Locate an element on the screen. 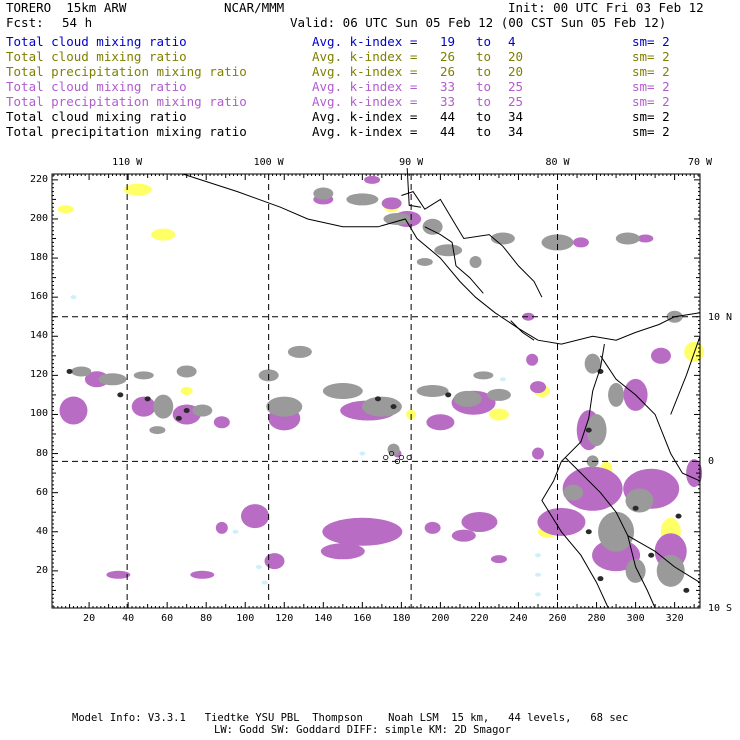  init-time: Init: 00 UTC Fri 03 Feb 12 is located at coordinates (606, 7).